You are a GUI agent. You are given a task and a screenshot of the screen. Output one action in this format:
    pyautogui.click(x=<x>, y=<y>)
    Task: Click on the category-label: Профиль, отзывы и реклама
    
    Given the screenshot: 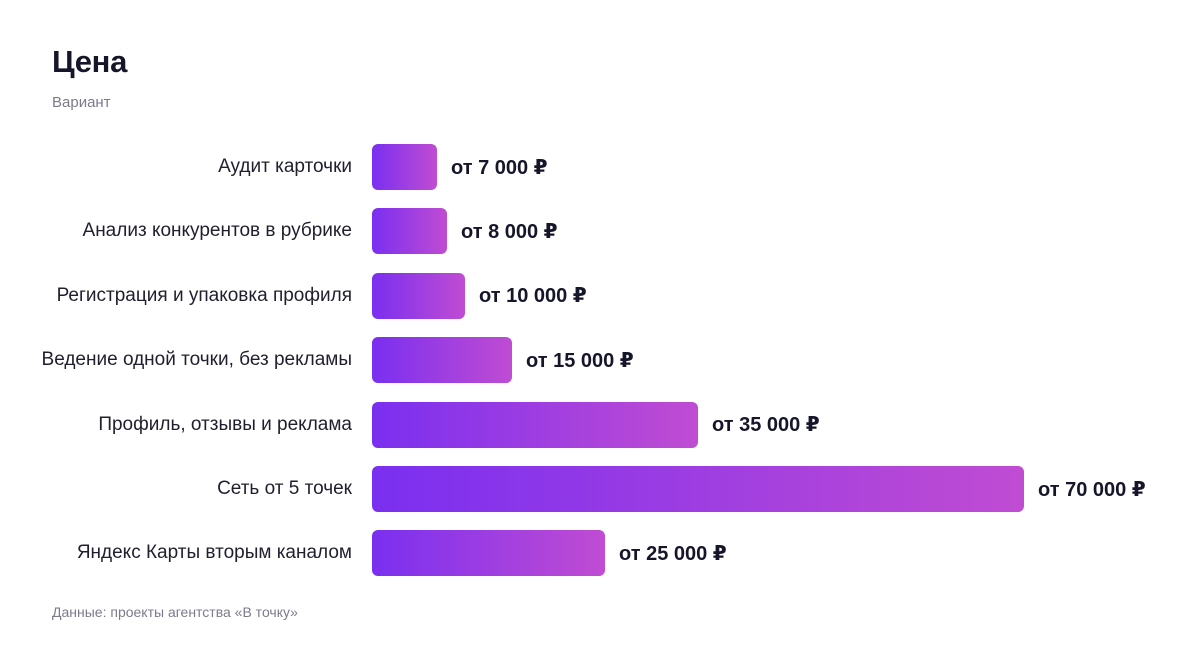 What is the action you would take?
    pyautogui.click(x=225, y=424)
    